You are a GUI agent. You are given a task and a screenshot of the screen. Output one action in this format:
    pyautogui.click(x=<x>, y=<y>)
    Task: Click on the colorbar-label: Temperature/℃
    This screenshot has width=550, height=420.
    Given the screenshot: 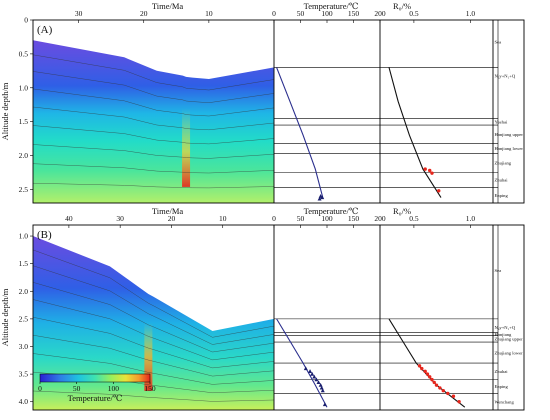 What is the action you would take?
    pyautogui.click(x=95, y=398)
    